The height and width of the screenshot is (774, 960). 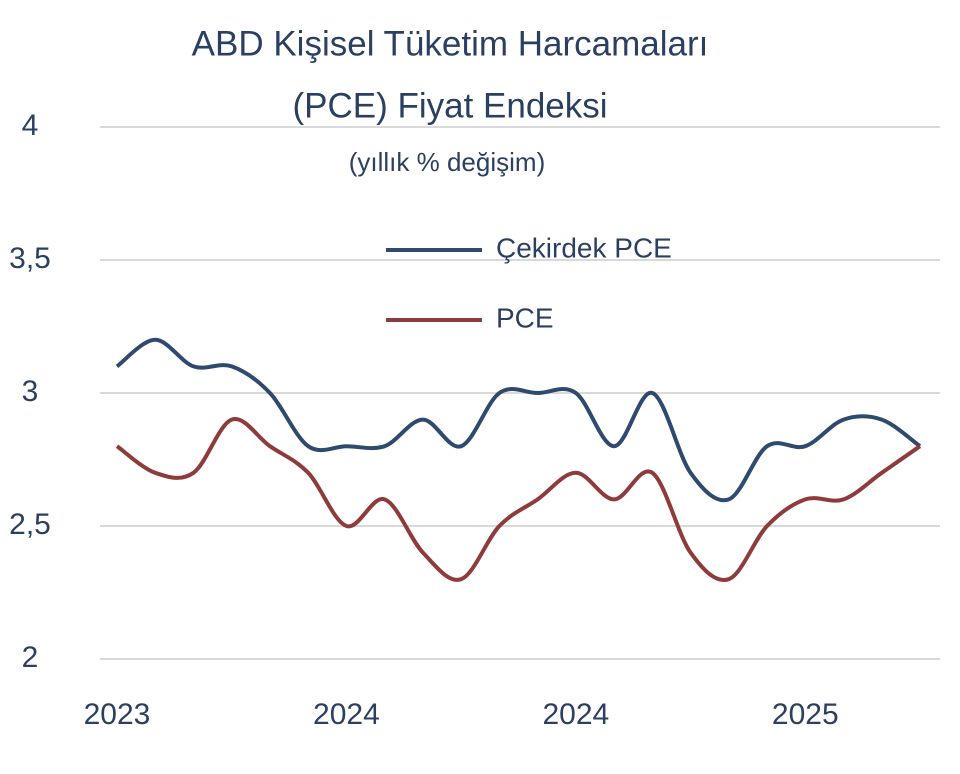 What do you see at coordinates (30, 125) in the screenshot?
I see `y-tick-label: 4` at bounding box center [30, 125].